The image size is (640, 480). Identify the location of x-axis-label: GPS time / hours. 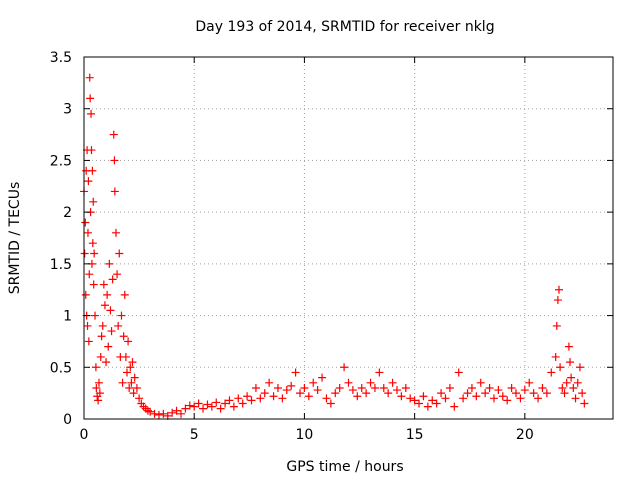
(344, 467).